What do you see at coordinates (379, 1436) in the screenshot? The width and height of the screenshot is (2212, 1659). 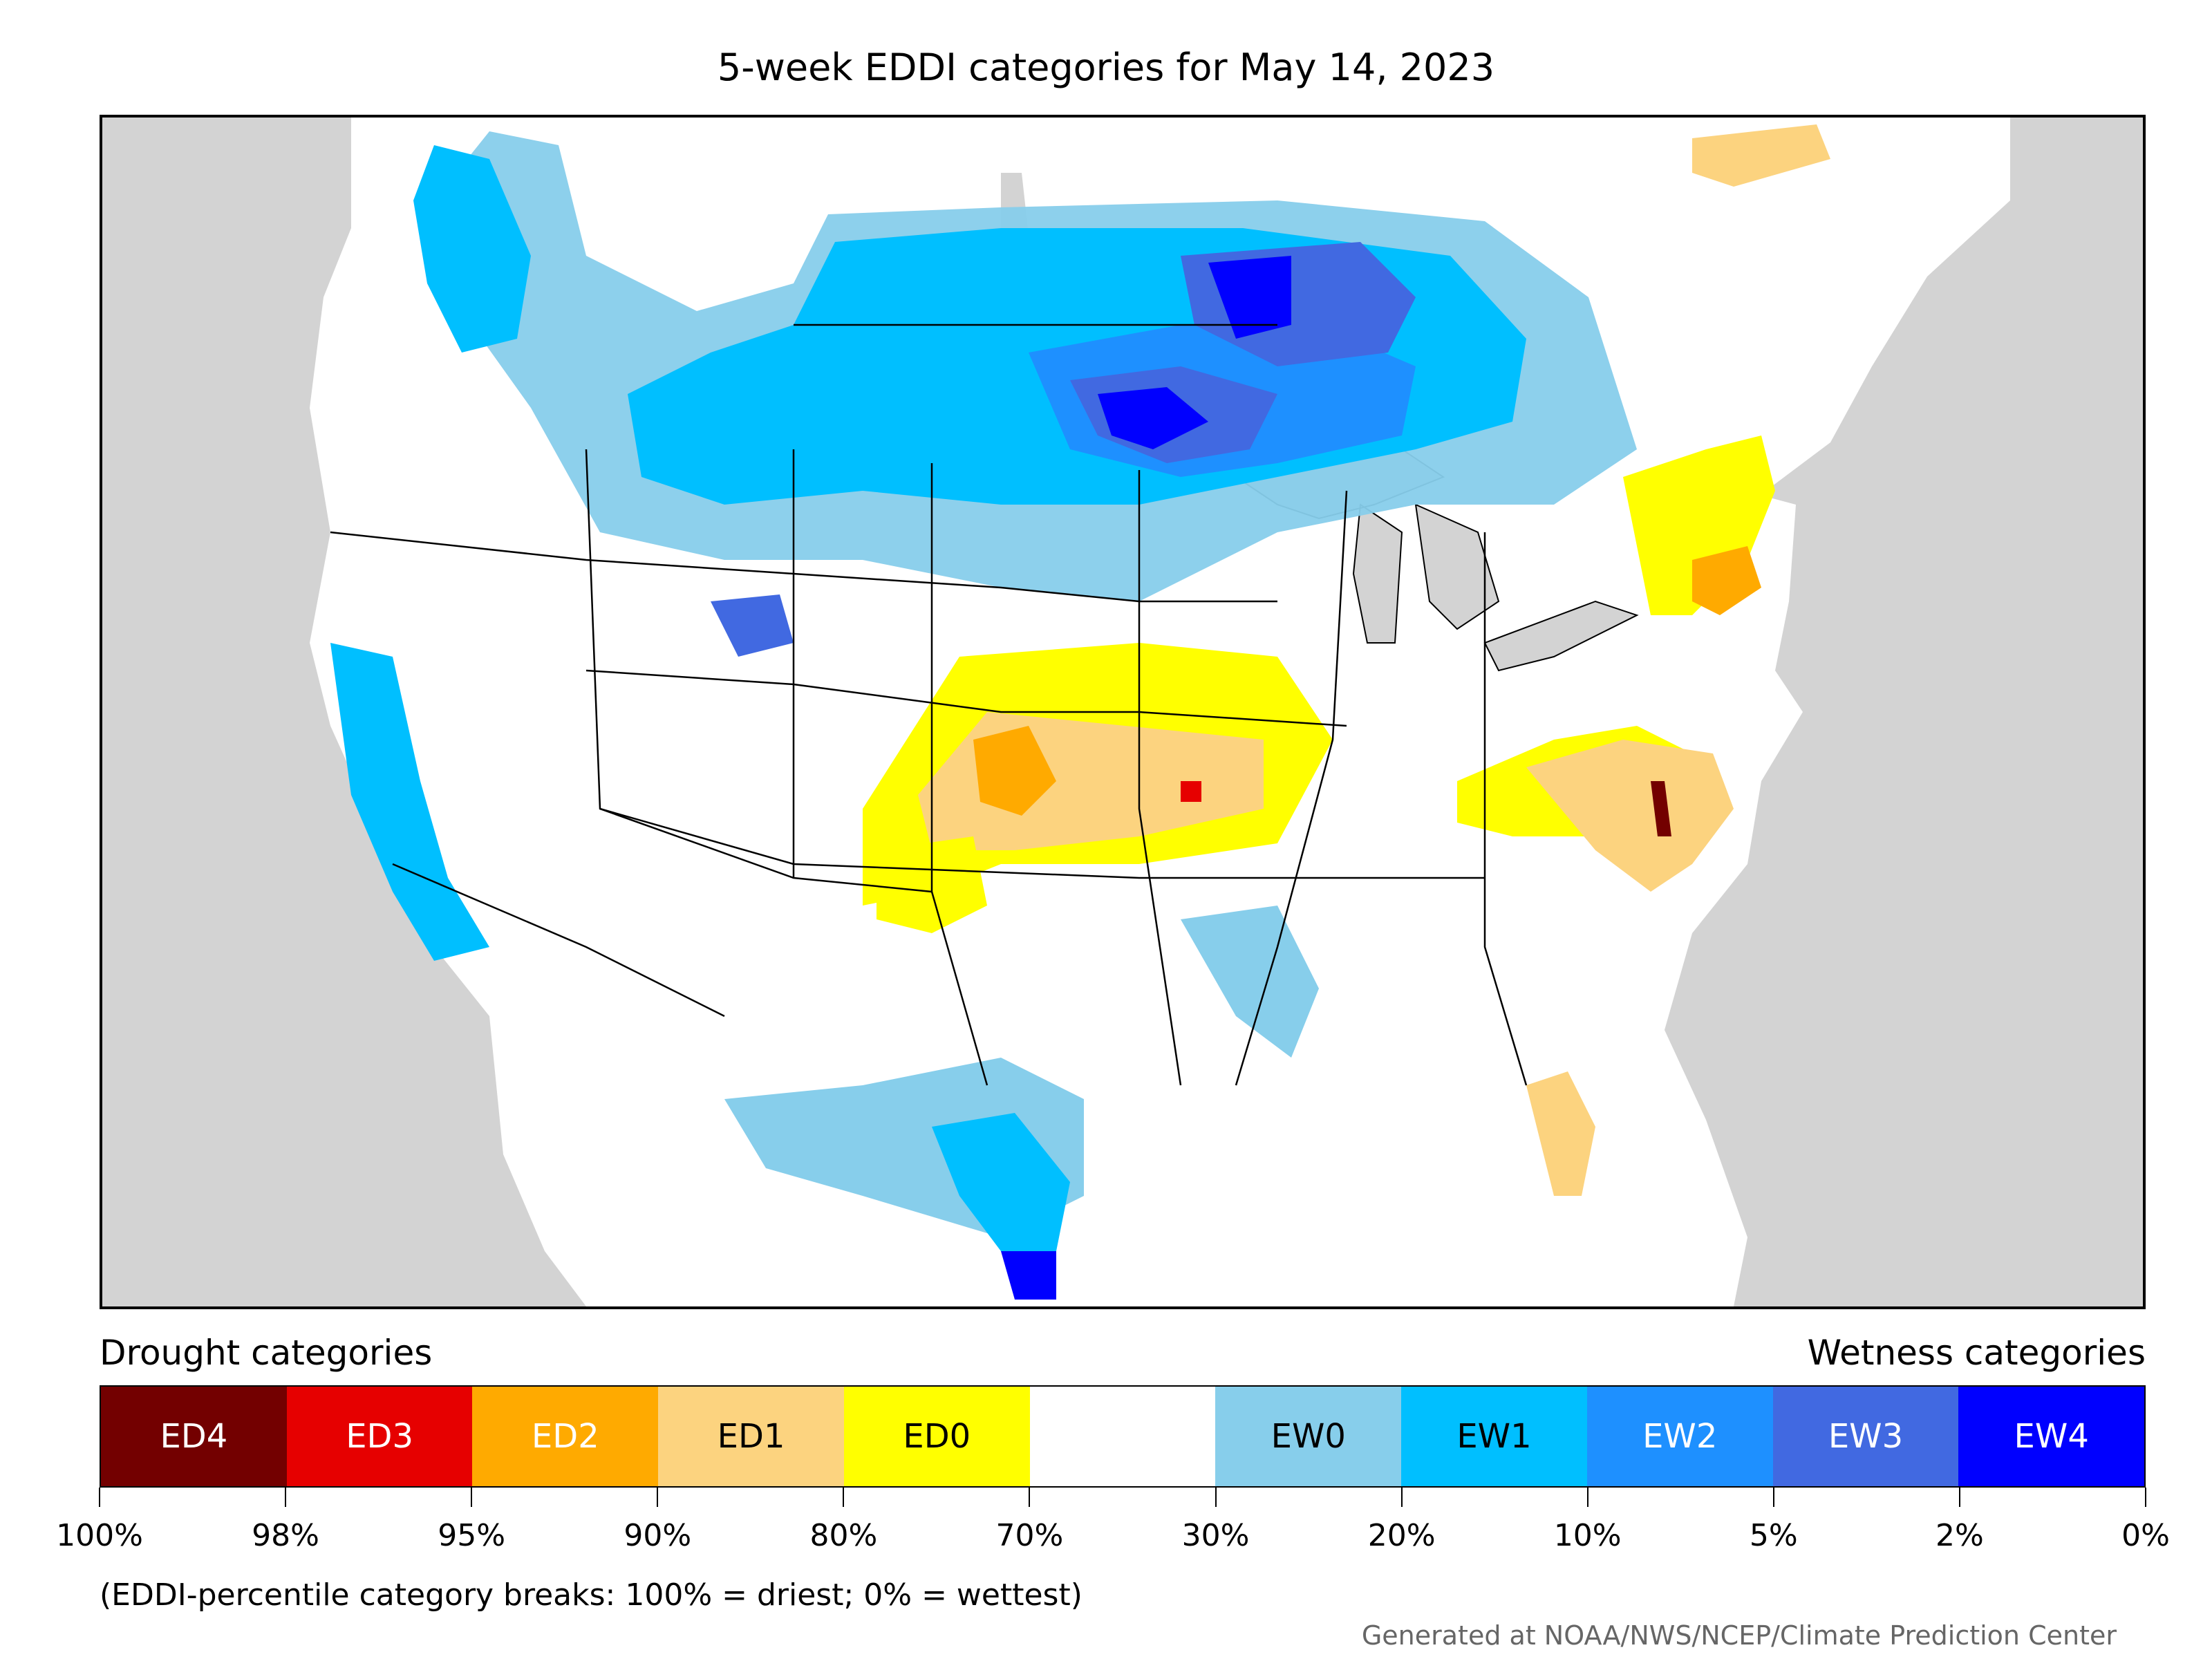 I see `legend-swatch-ed3: ED3` at bounding box center [379, 1436].